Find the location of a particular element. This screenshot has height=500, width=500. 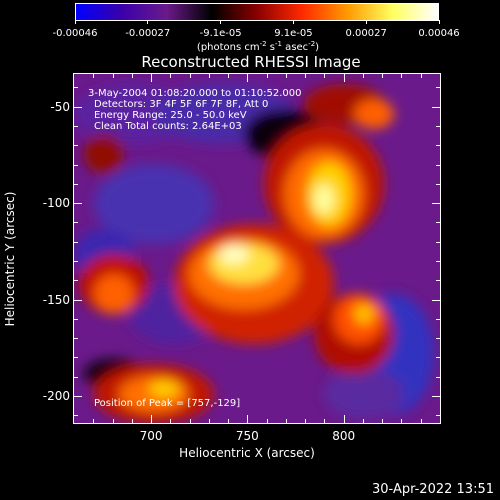

x-tick-label: 750 is located at coordinates (247, 436).